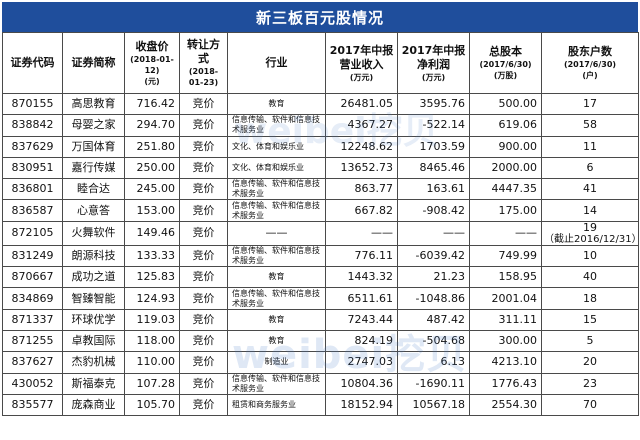 This screenshot has height=440, width=640. What do you see at coordinates (591, 239) in the screenshot?
I see `cell-holders-note: （截止2016/12/31）` at bounding box center [591, 239].